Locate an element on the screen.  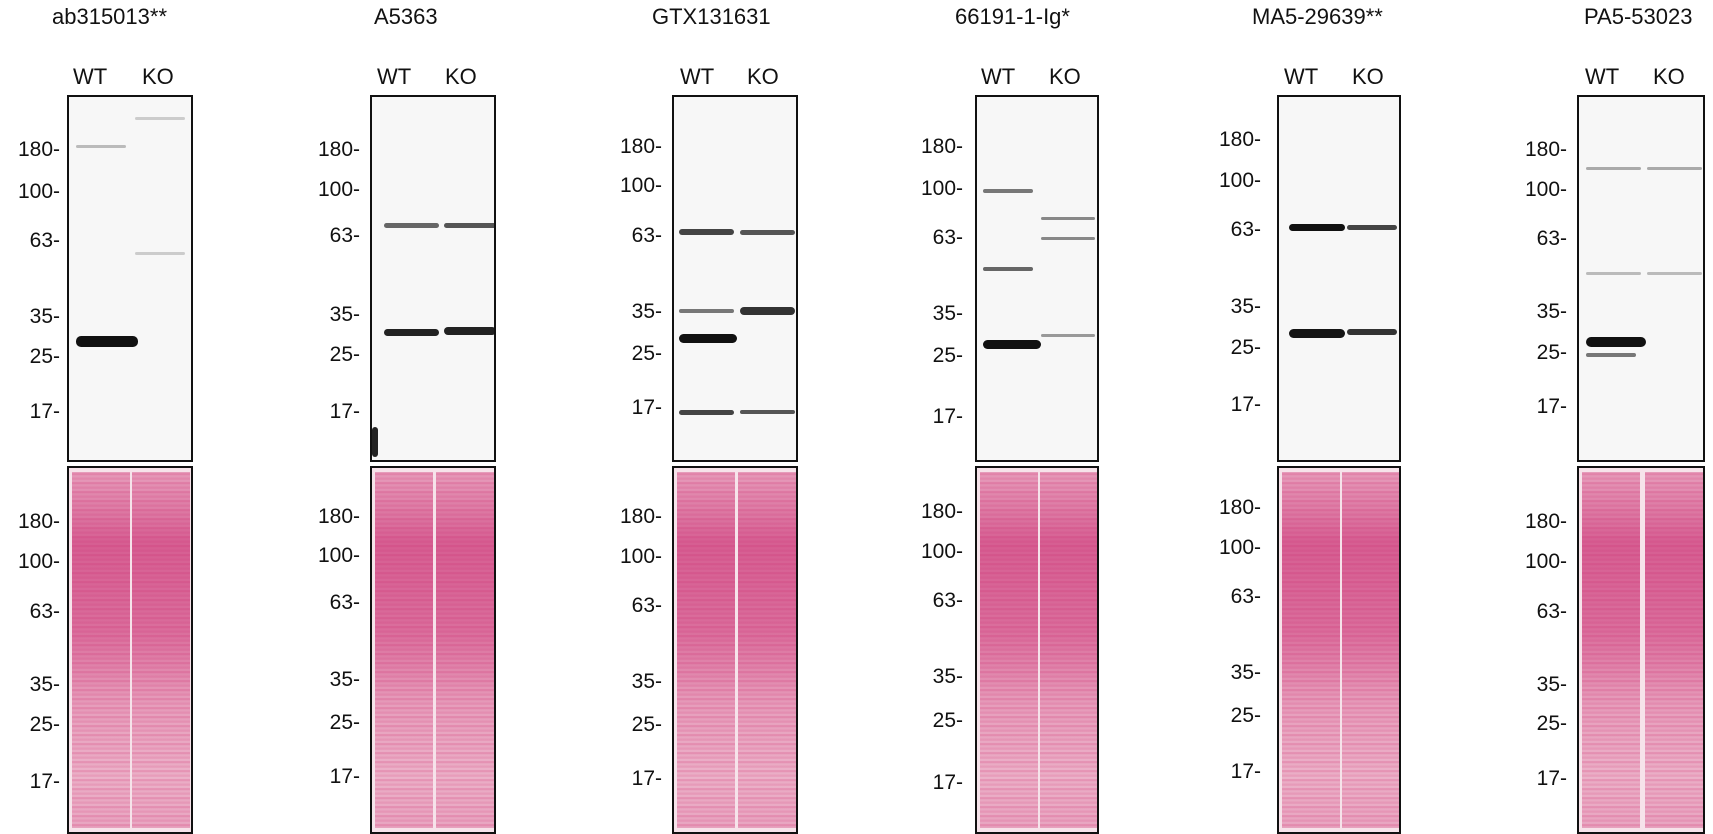
antibody-title: GTX131631 is located at coordinates (711, 16).